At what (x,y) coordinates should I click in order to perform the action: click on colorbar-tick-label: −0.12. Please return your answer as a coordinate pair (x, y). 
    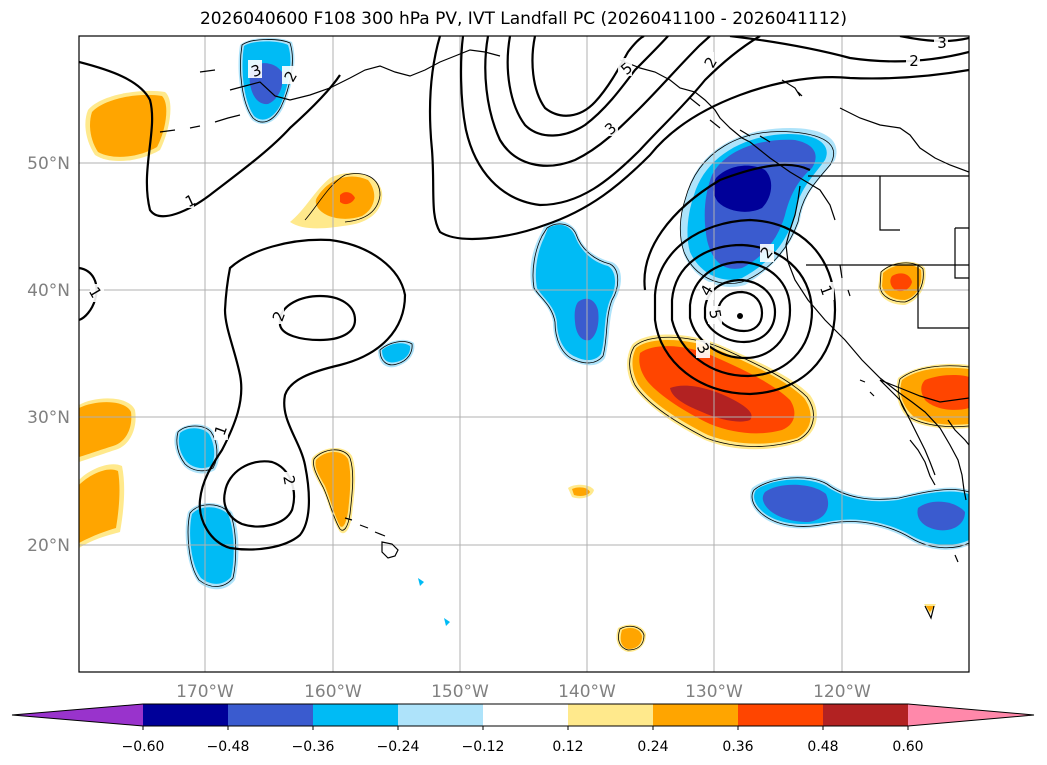
    Looking at the image, I should click on (483, 747).